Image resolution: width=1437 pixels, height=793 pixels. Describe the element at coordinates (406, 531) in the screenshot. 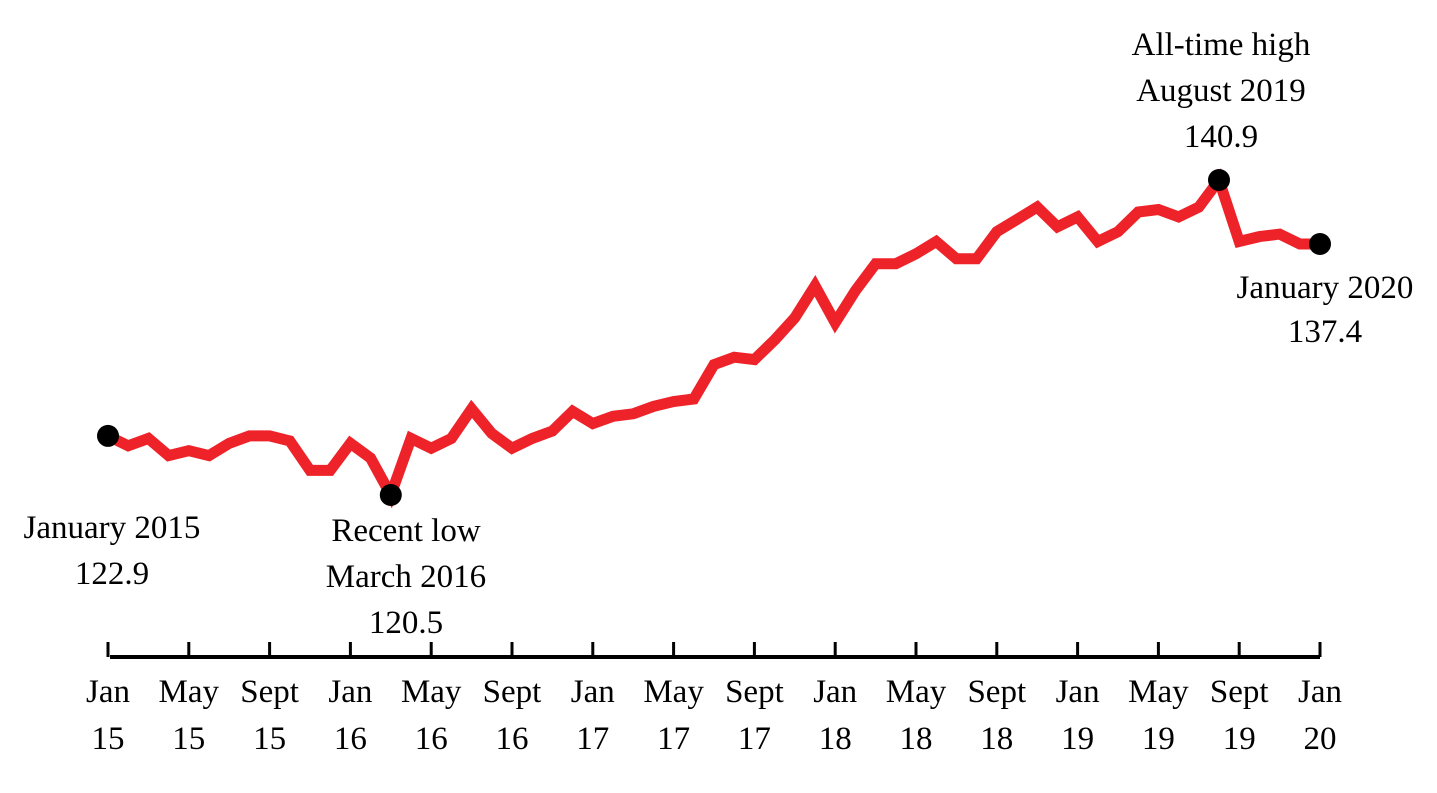

I see `annotation-low-line-1: Recent low` at that location.